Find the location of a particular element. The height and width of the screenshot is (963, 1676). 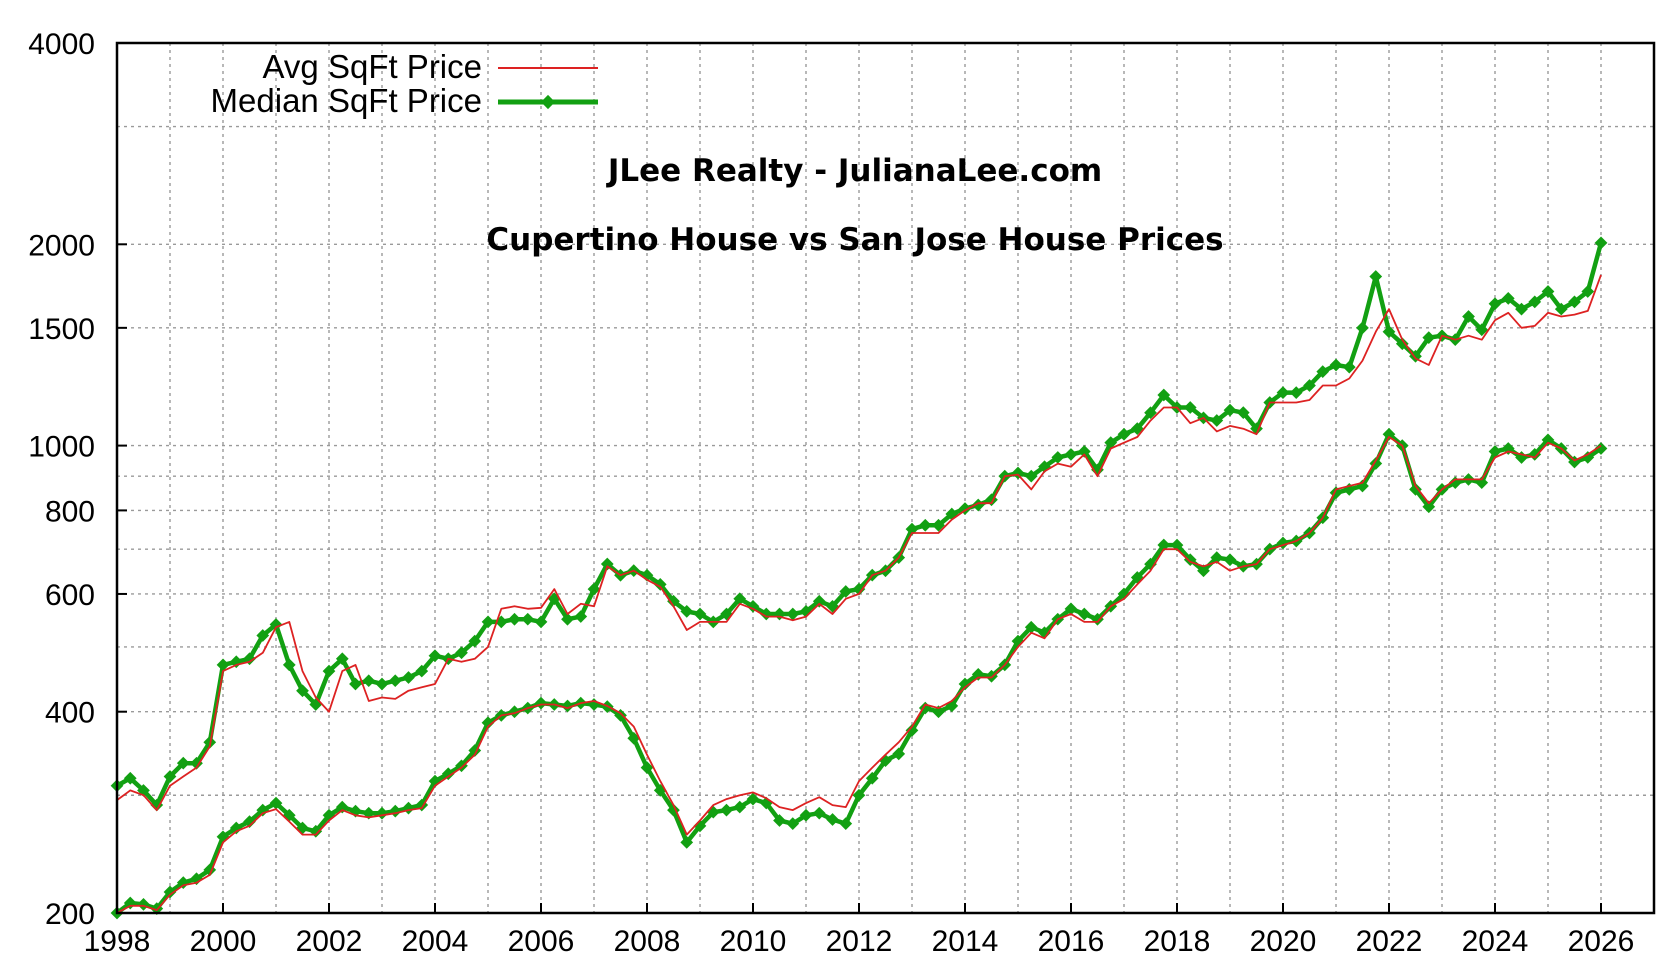

y-tick-label: 1500 is located at coordinates (61, 329).